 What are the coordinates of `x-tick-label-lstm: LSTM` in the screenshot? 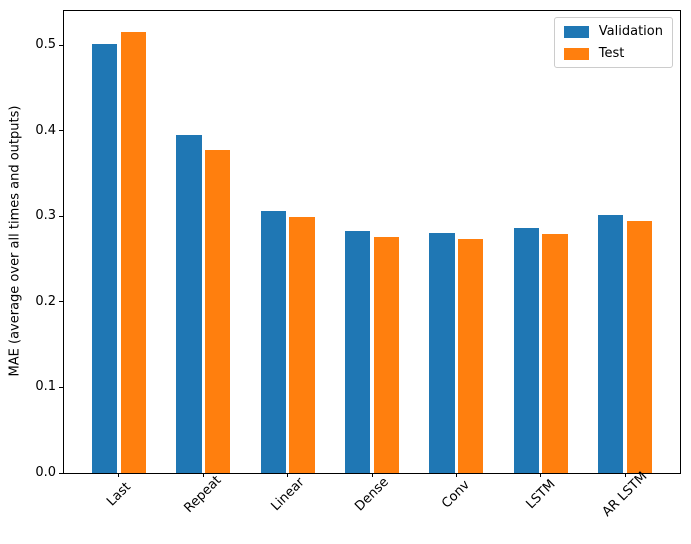 It's located at (541, 494).